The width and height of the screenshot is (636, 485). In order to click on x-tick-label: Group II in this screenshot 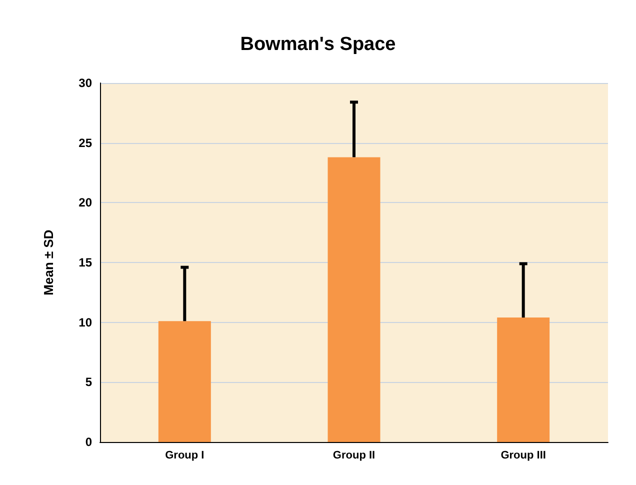, I will do `click(354, 456)`.